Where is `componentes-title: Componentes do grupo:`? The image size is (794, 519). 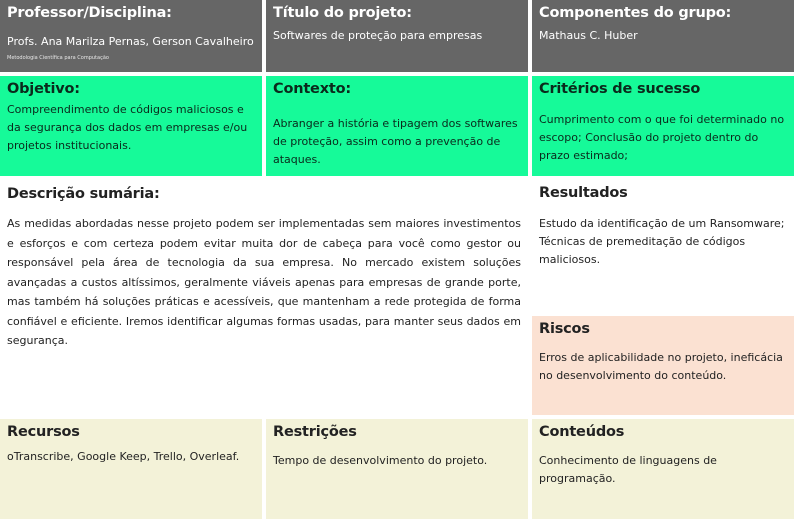
componentes-title: Componentes do grupo: is located at coordinates (635, 13).